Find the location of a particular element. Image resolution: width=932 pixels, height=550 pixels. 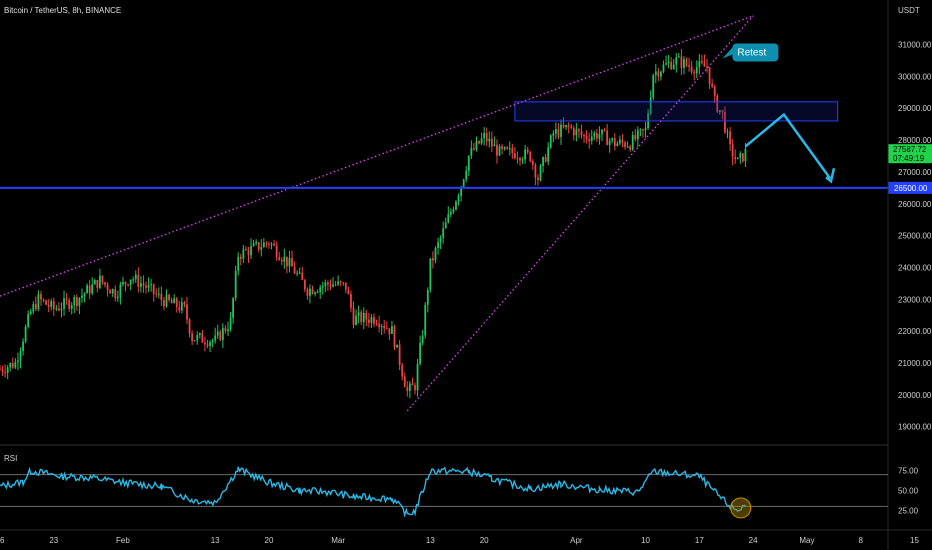

price-tick-label: 30000.00 is located at coordinates (915, 76).